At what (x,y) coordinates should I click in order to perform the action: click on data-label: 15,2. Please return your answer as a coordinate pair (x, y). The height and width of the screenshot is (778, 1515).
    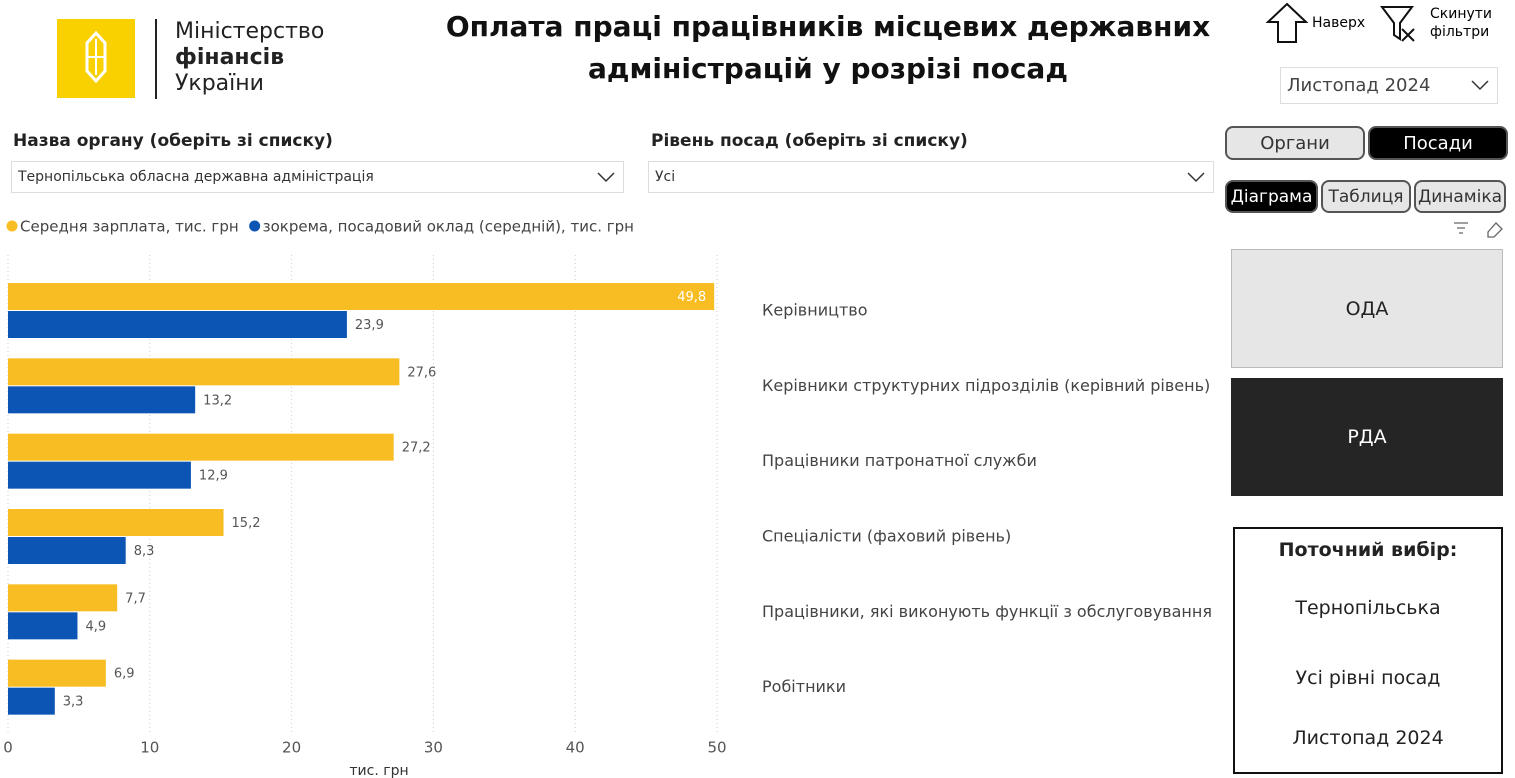
    Looking at the image, I should click on (246, 523).